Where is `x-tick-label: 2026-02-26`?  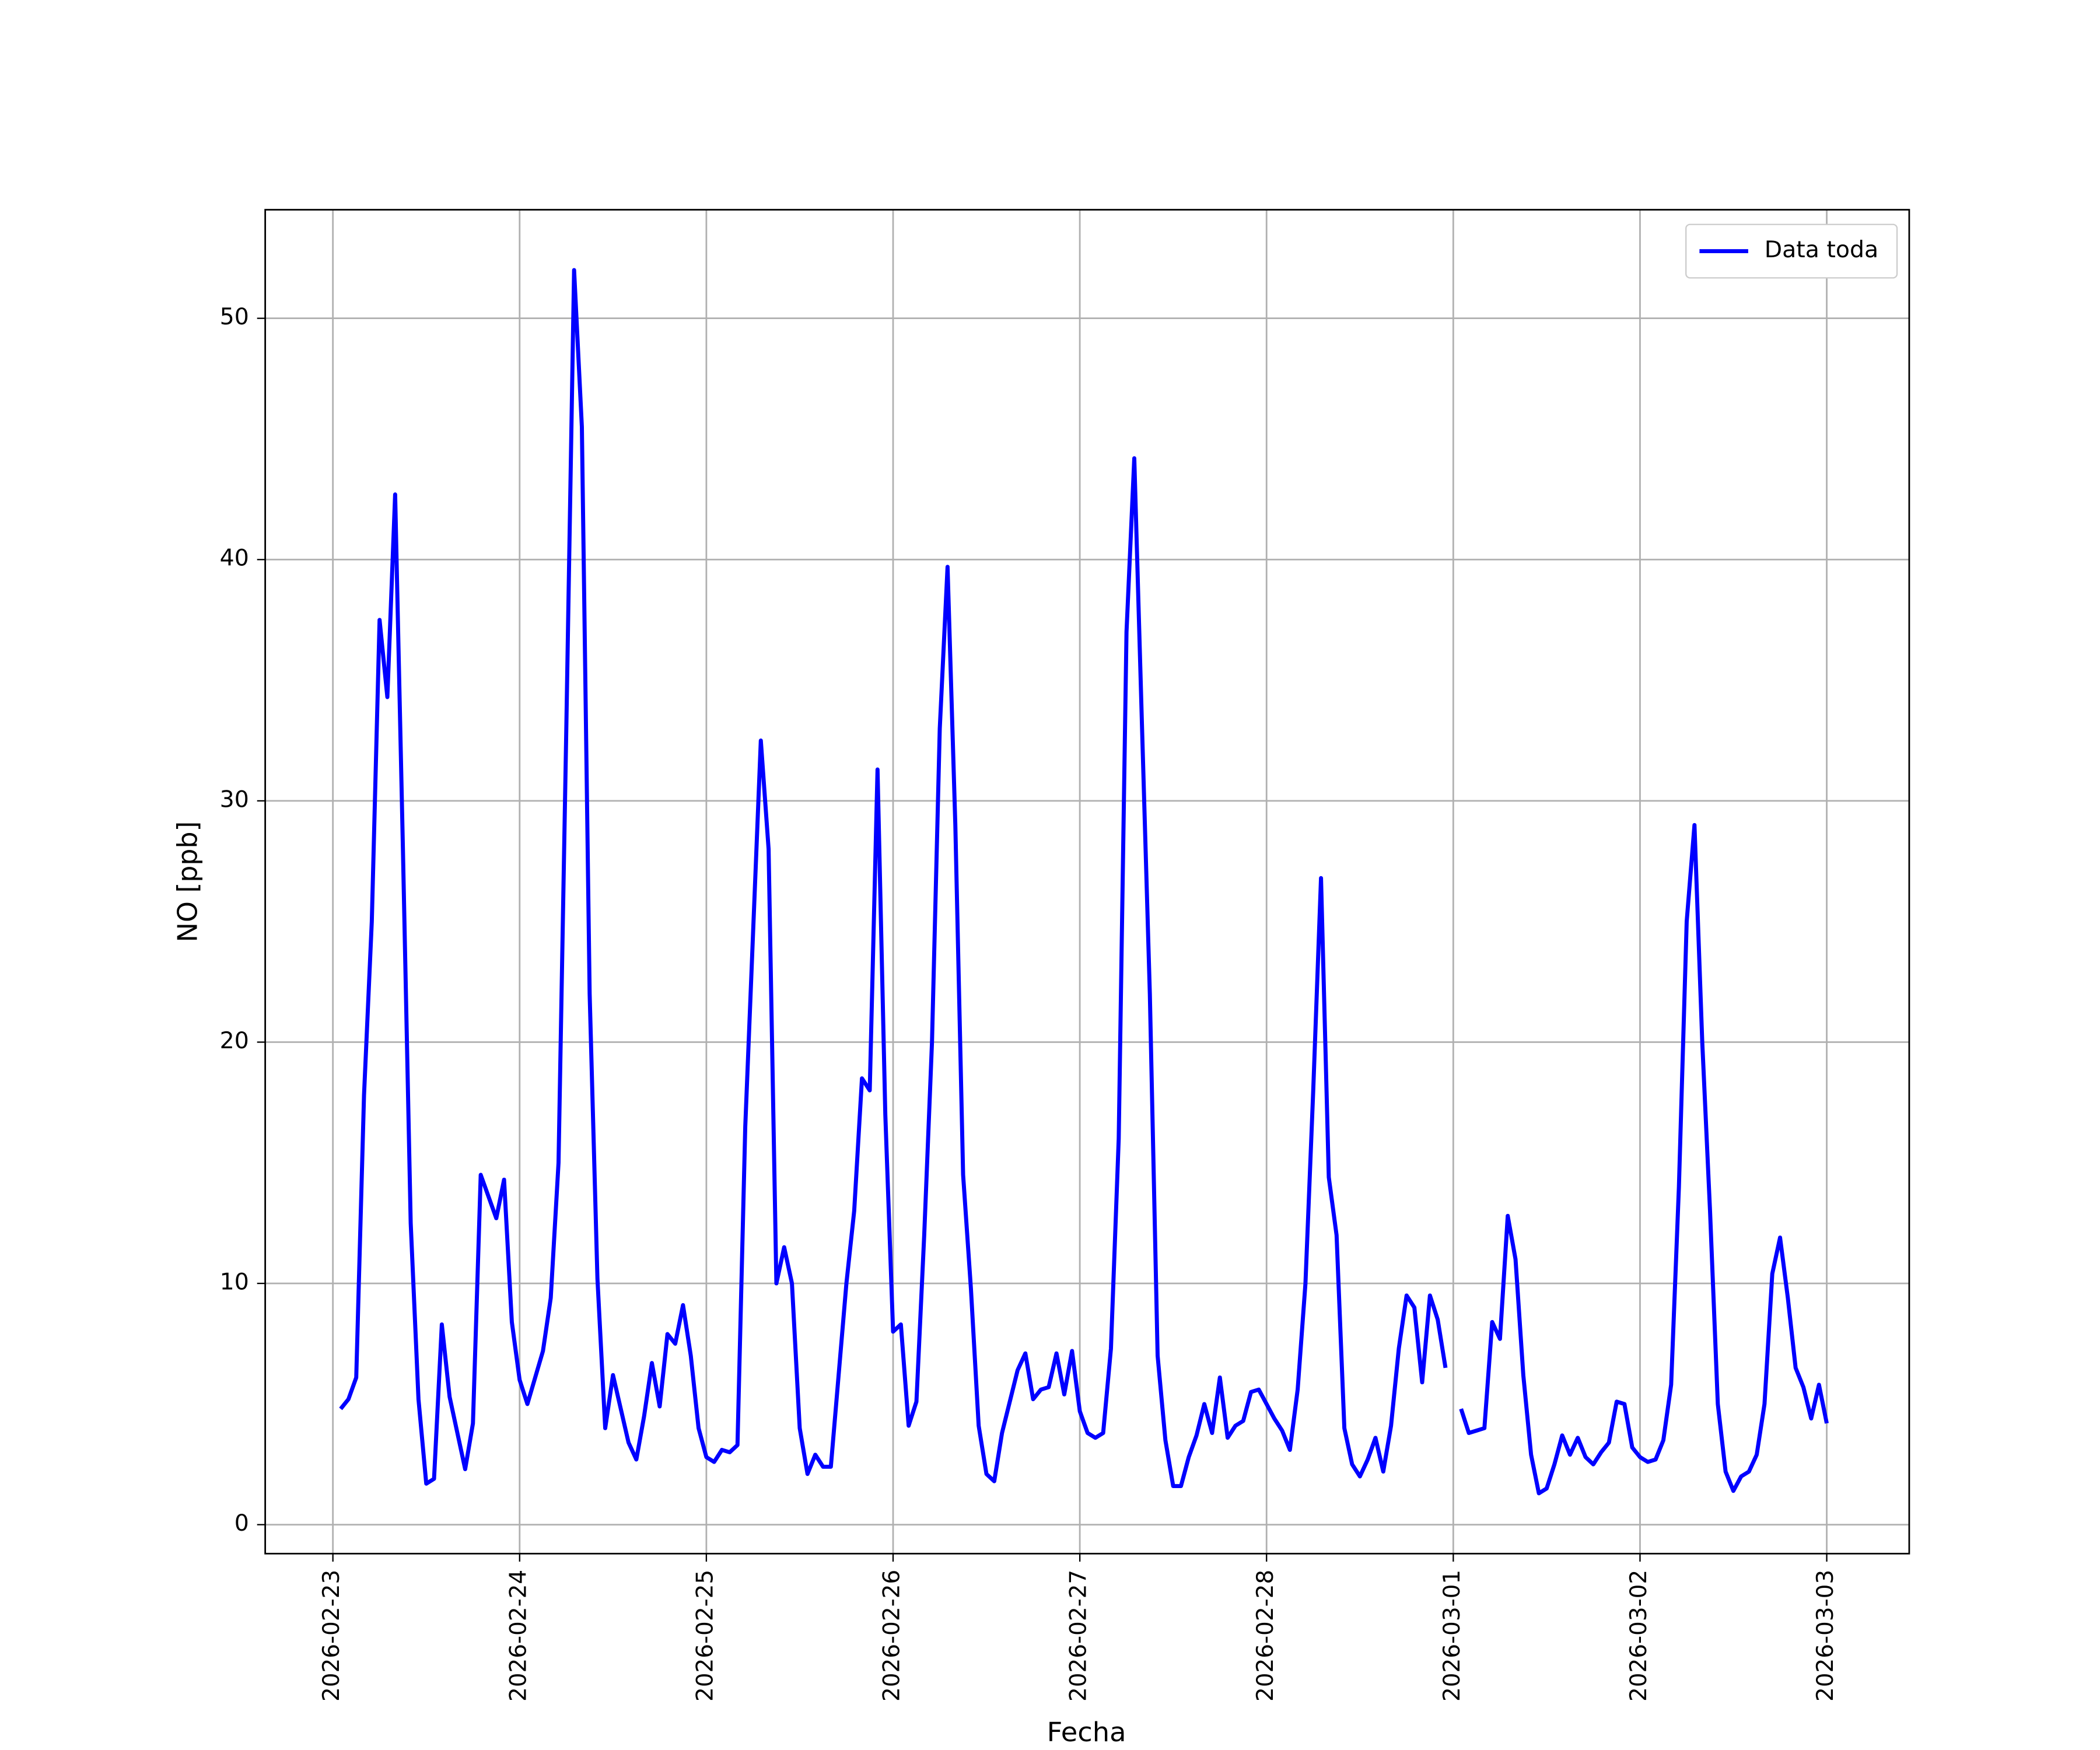 x-tick-label: 2026-02-26 is located at coordinates (891, 1636).